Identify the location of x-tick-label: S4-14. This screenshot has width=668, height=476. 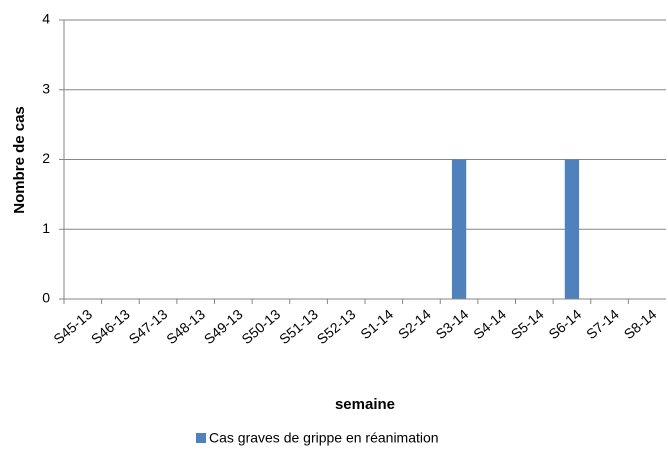
(489, 324).